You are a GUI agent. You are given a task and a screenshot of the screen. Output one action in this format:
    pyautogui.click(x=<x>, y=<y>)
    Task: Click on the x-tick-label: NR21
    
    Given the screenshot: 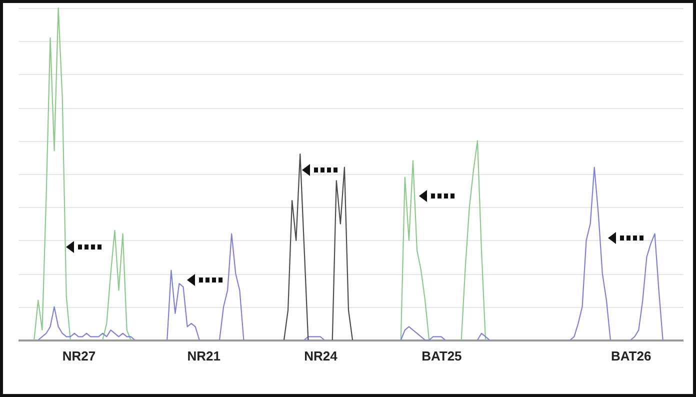 What is the action you would take?
    pyautogui.click(x=204, y=356)
    